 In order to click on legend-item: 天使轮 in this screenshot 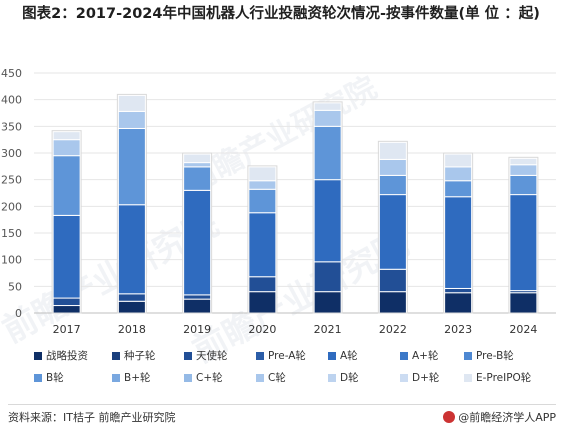, I will do `click(206, 355)`.